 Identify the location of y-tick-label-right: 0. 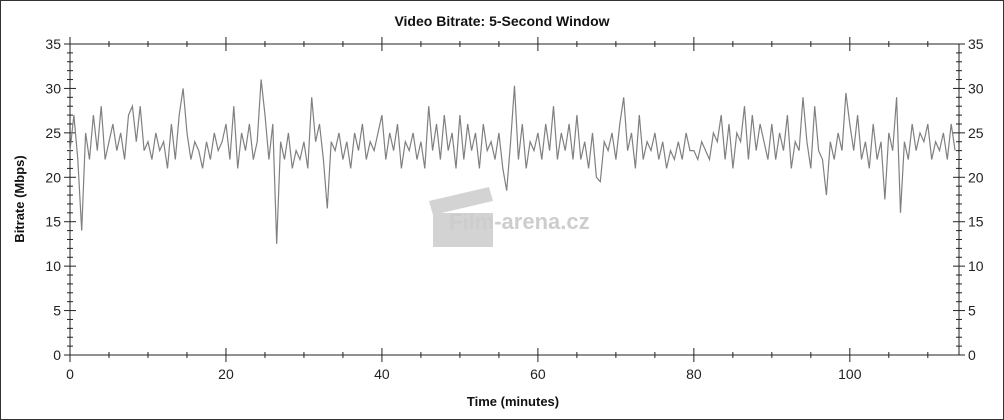
(972, 355).